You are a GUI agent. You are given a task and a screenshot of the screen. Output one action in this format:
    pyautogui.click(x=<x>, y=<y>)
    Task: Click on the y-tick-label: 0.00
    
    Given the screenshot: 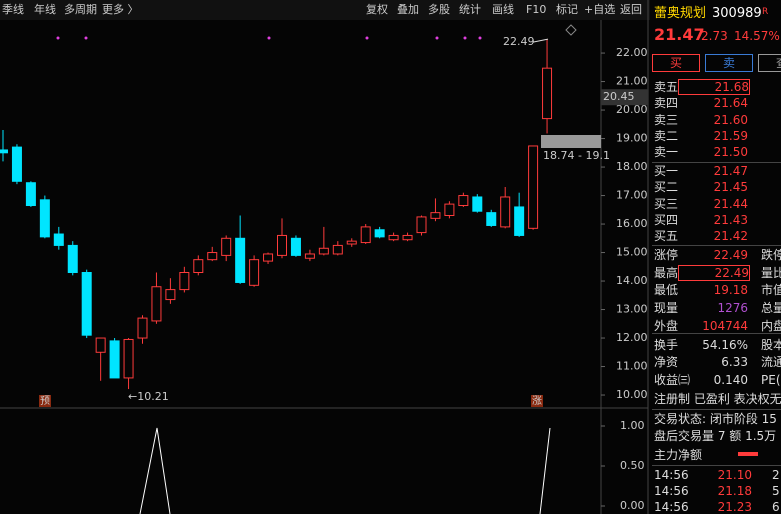 What is the action you would take?
    pyautogui.click(x=632, y=505)
    